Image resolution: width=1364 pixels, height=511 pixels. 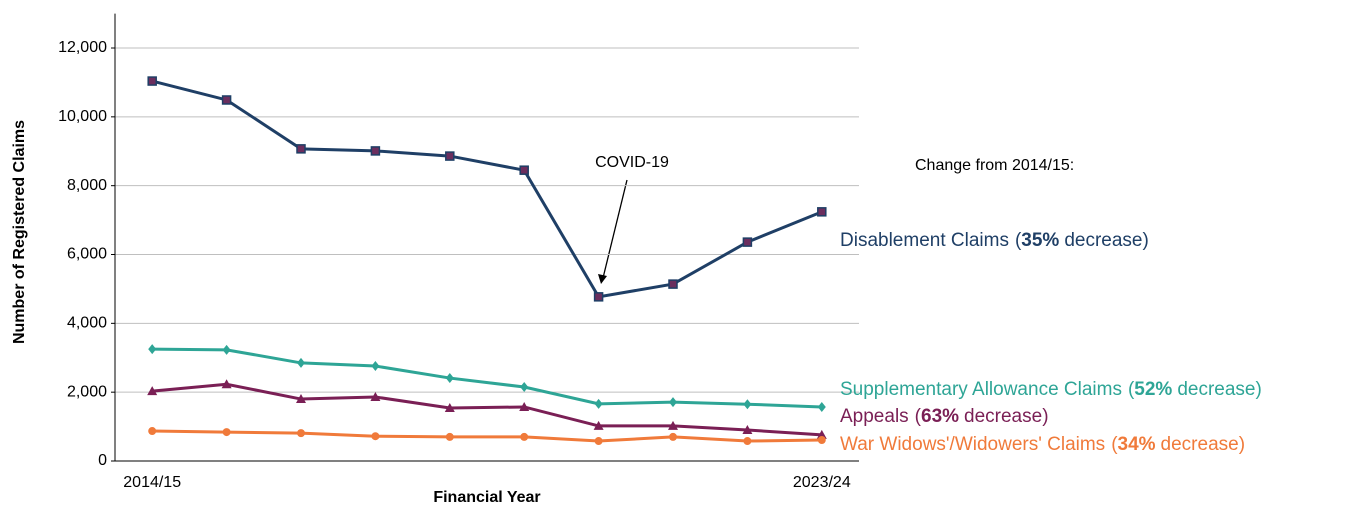 What do you see at coordinates (632, 162) in the screenshot?
I see `annotation: COVID-19` at bounding box center [632, 162].